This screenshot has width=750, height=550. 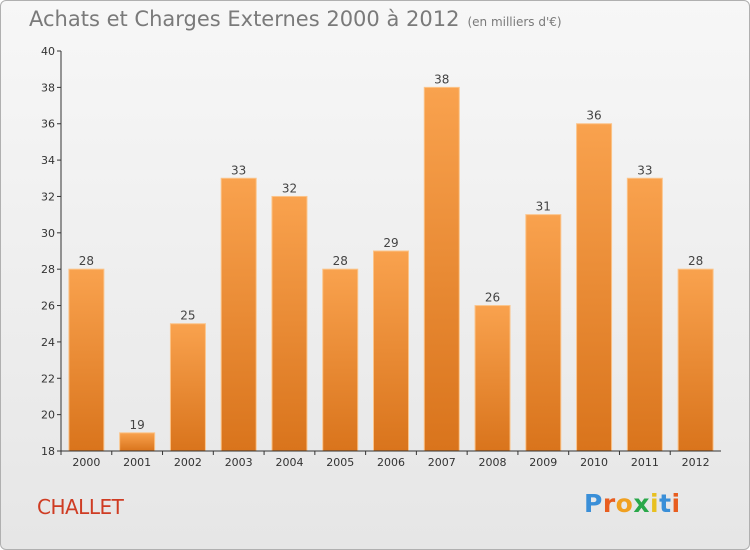 I want to click on bar-2002, so click(x=187, y=387).